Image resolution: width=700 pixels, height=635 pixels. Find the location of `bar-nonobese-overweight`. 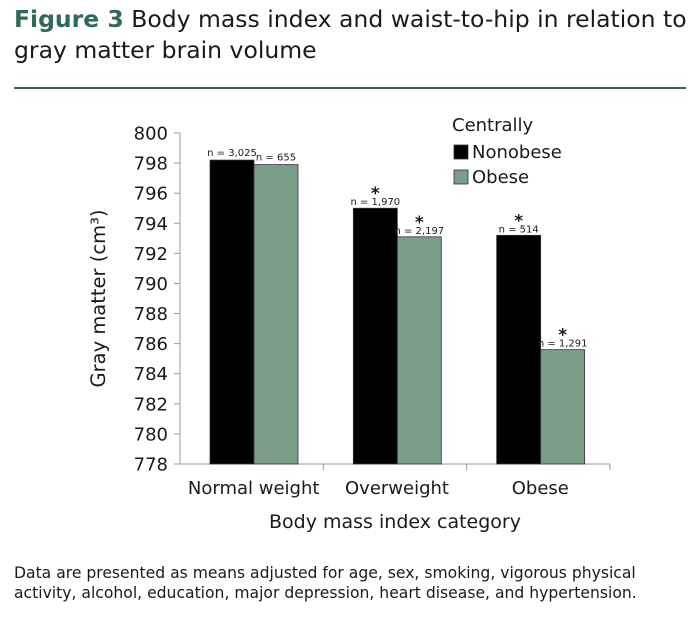

bar-nonobese-overweight is located at coordinates (375, 336).